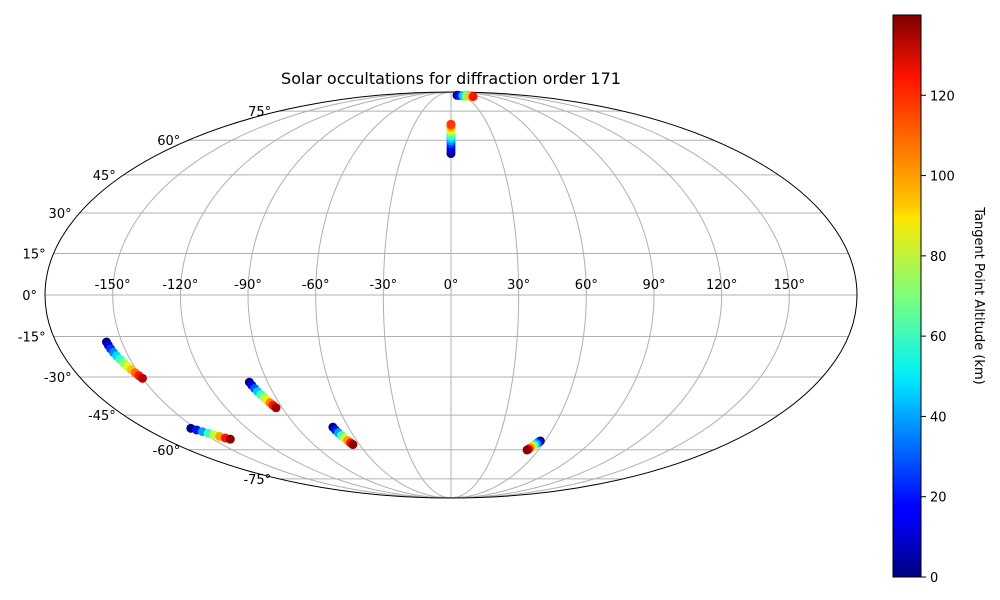 The image size is (1000, 600). Describe the element at coordinates (168, 141) in the screenshot. I see `lat-tick-label: 60°` at that location.